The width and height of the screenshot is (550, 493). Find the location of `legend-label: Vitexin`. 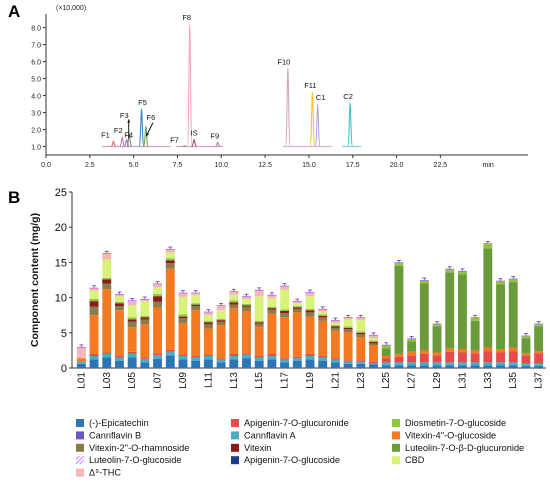

legend-label: Vitexin is located at coordinates (257, 448).